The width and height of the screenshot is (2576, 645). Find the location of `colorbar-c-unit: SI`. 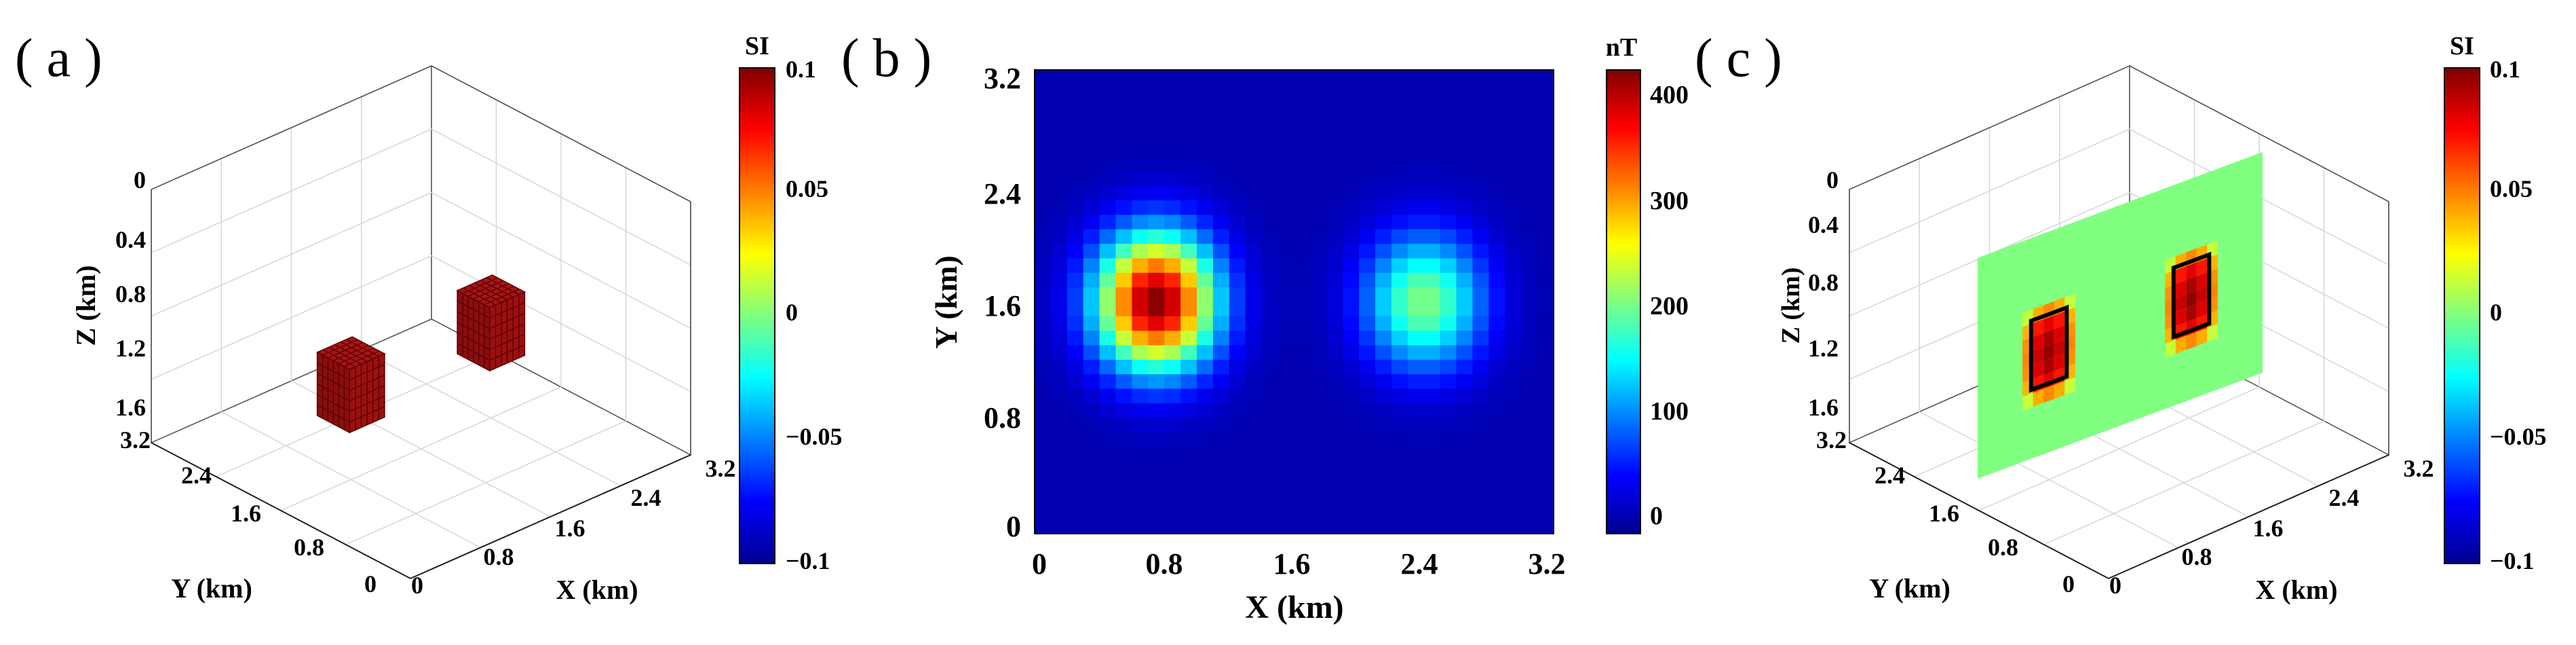

colorbar-c-unit: SI is located at coordinates (2462, 46).